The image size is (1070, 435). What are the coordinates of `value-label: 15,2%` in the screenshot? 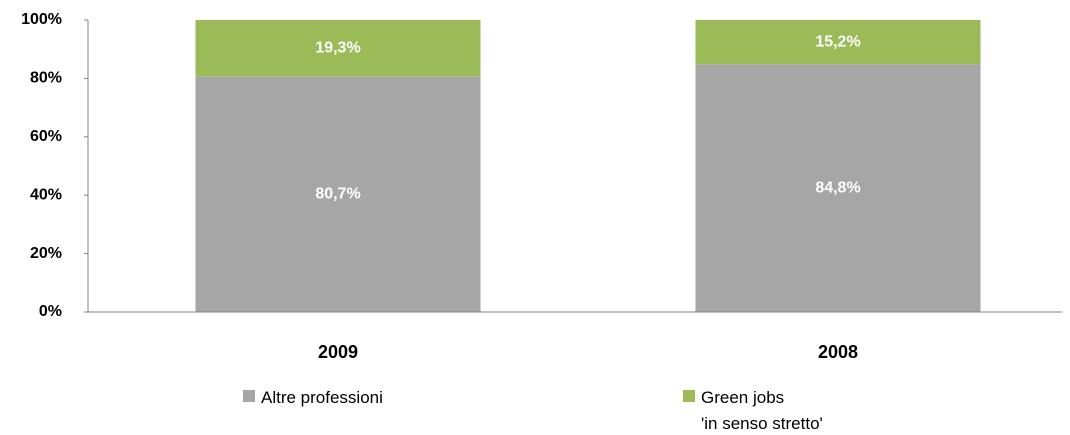 It's located at (837, 41).